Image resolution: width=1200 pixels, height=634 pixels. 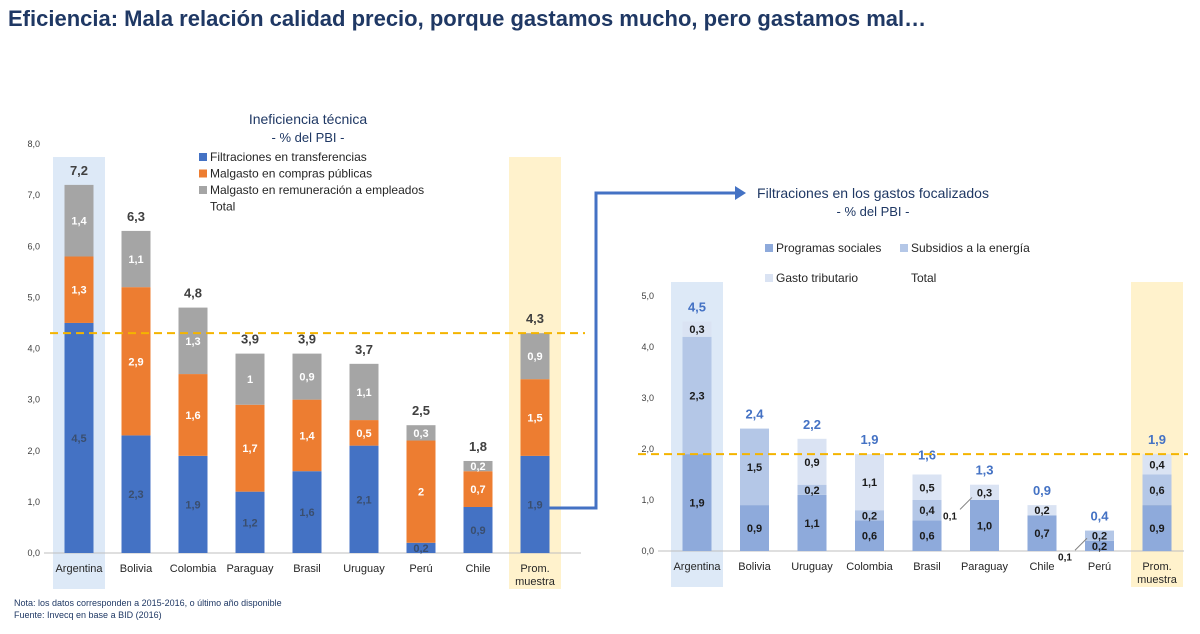 What do you see at coordinates (249, 523) in the screenshot?
I see `data-label: 1,2` at bounding box center [249, 523].